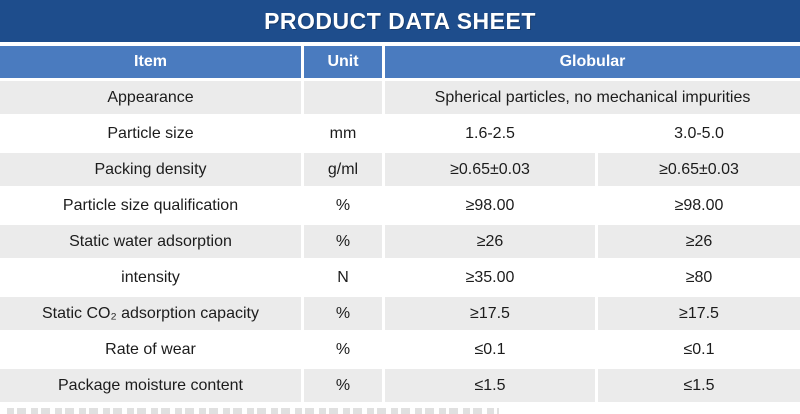 The width and height of the screenshot is (800, 414). I want to click on cutoff-text-remnant, so click(253, 411).